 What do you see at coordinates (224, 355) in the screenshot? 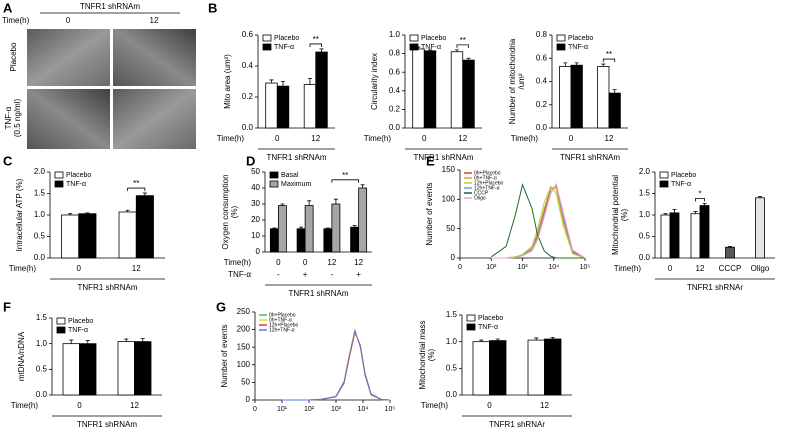
I see `y-axis-label: Number of events` at bounding box center [224, 355].